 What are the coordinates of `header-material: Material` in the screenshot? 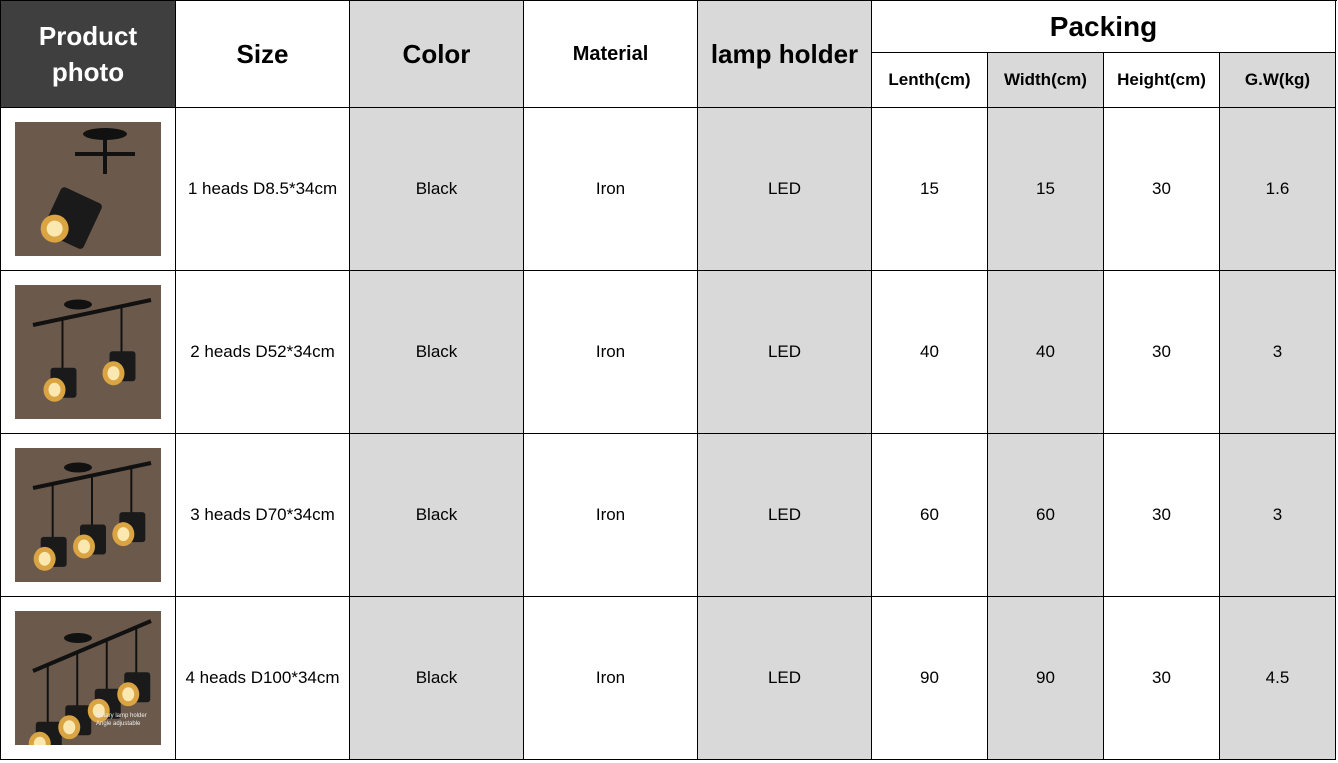 It's located at (611, 54).